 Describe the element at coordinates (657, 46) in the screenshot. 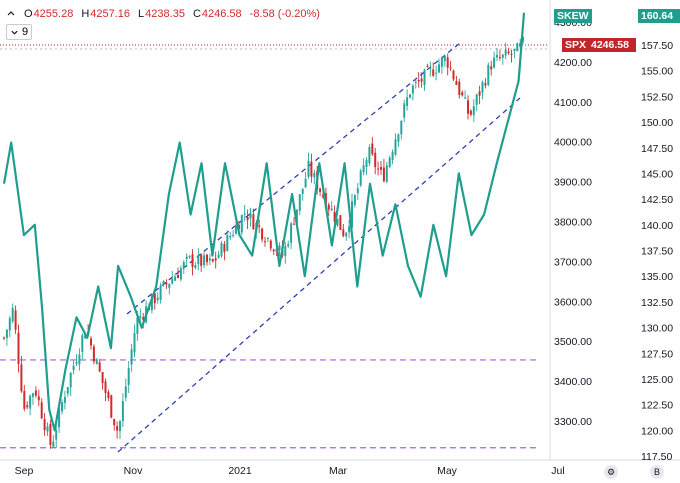

I see `skew-tick-label: 157.50` at that location.